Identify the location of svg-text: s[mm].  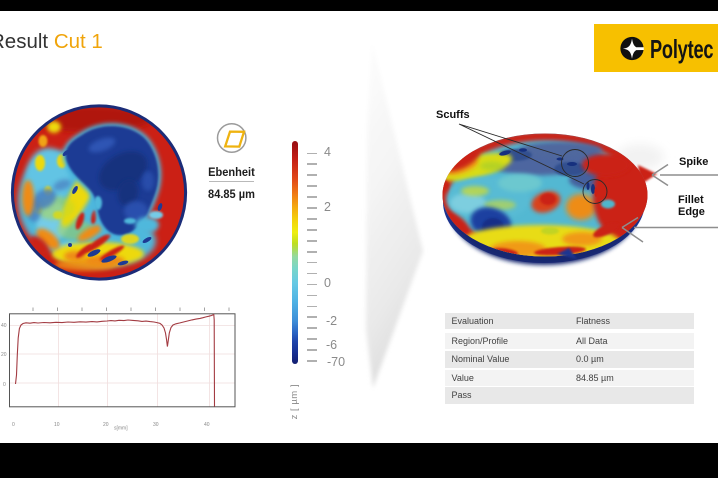
(121, 429).